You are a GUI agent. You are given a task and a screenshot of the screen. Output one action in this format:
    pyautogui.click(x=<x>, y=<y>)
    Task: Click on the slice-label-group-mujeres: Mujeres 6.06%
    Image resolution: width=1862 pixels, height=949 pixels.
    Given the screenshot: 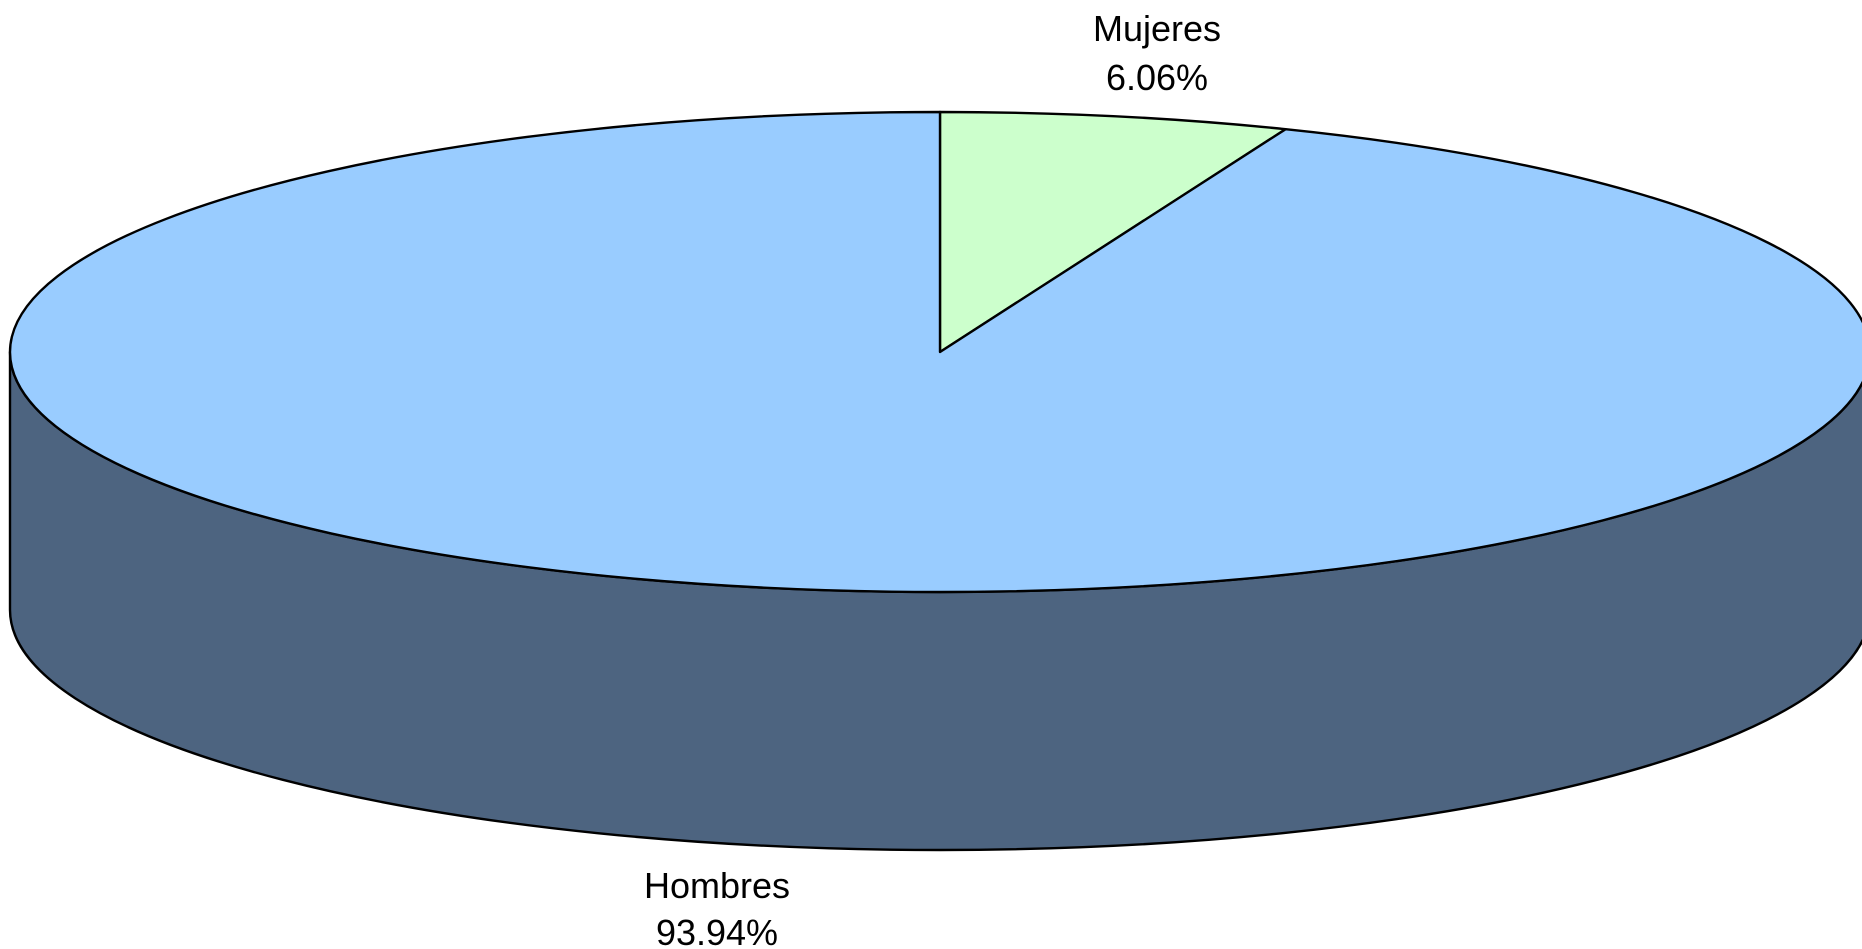 What is the action you would take?
    pyautogui.click(x=1157, y=53)
    